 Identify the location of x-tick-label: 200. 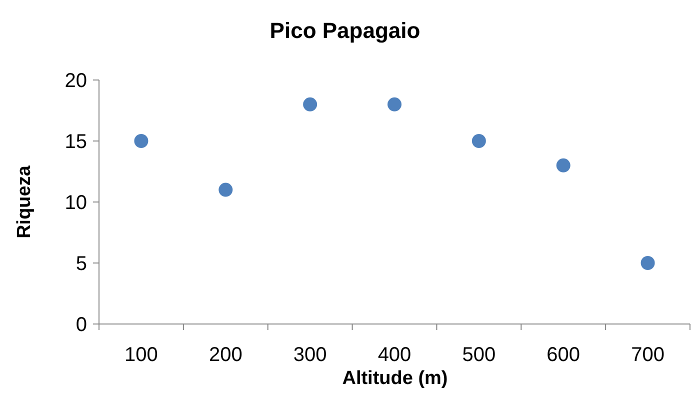
(225, 355).